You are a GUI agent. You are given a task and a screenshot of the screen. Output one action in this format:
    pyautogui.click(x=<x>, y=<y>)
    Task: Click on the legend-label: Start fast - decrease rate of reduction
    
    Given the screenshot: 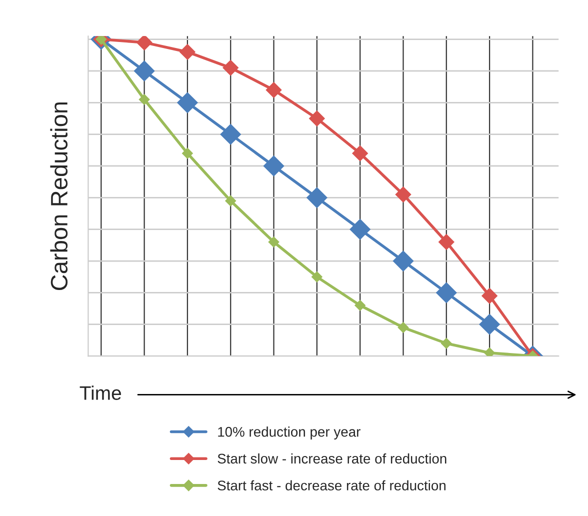 What is the action you would take?
    pyautogui.click(x=332, y=485)
    